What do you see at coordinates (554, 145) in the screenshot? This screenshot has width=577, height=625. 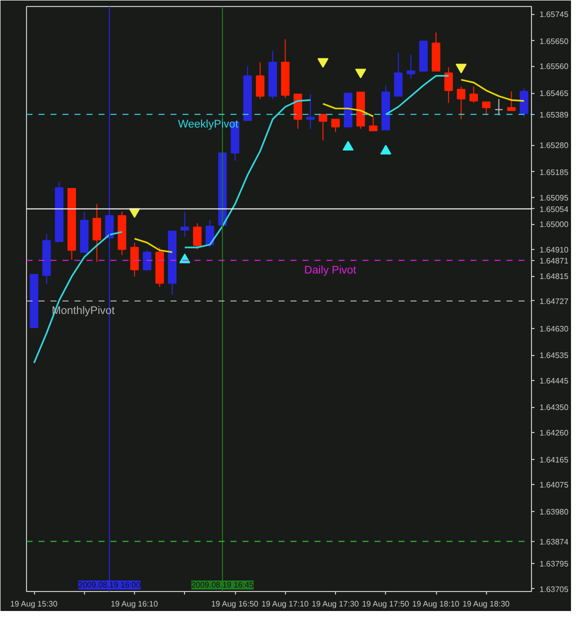 I see `y-tick-label: 1.65280` at bounding box center [554, 145].